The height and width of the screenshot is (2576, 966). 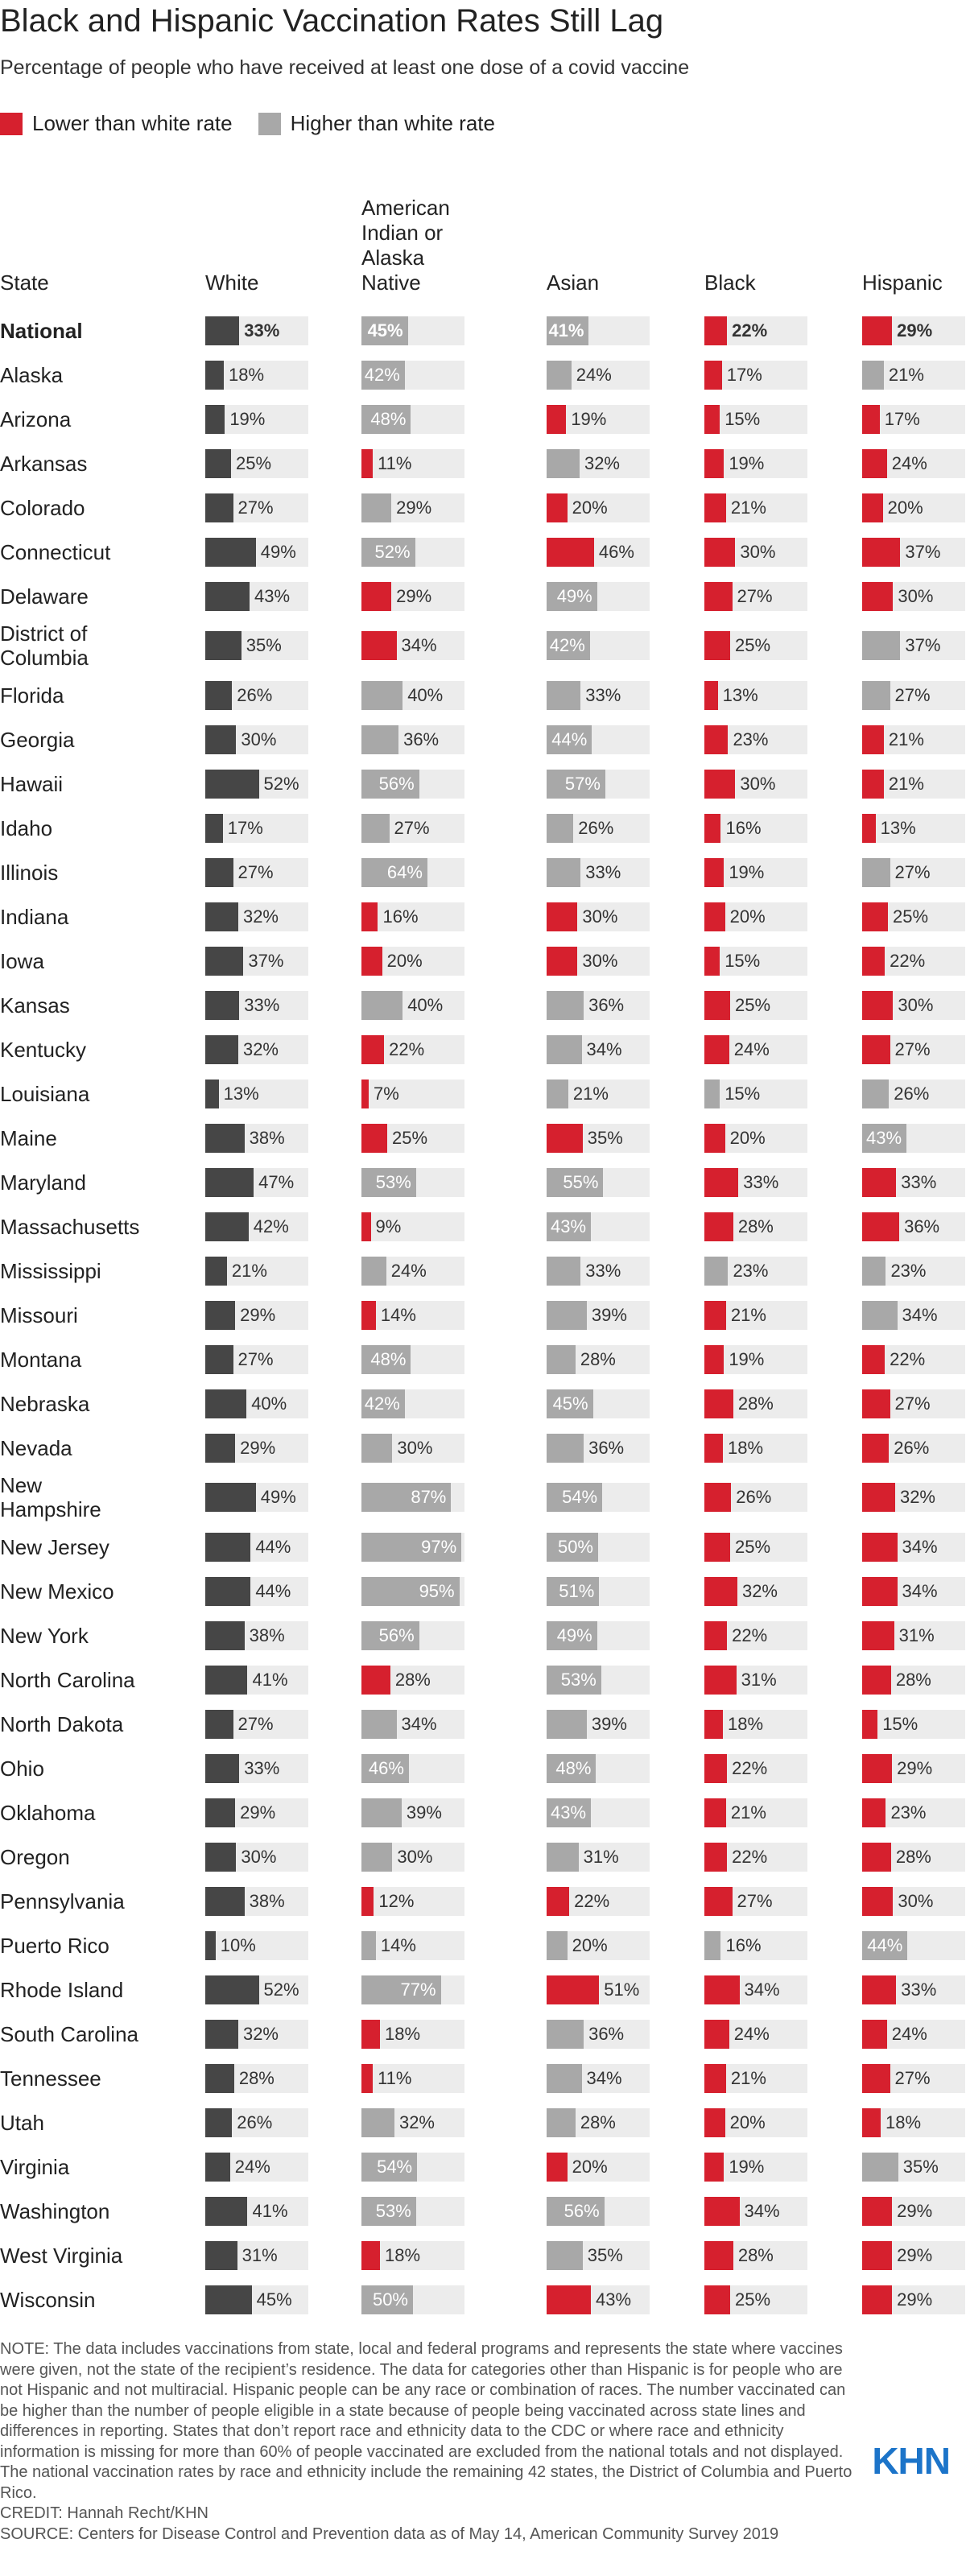 What do you see at coordinates (256, 1497) in the screenshot?
I see `bar-track: 49%` at bounding box center [256, 1497].